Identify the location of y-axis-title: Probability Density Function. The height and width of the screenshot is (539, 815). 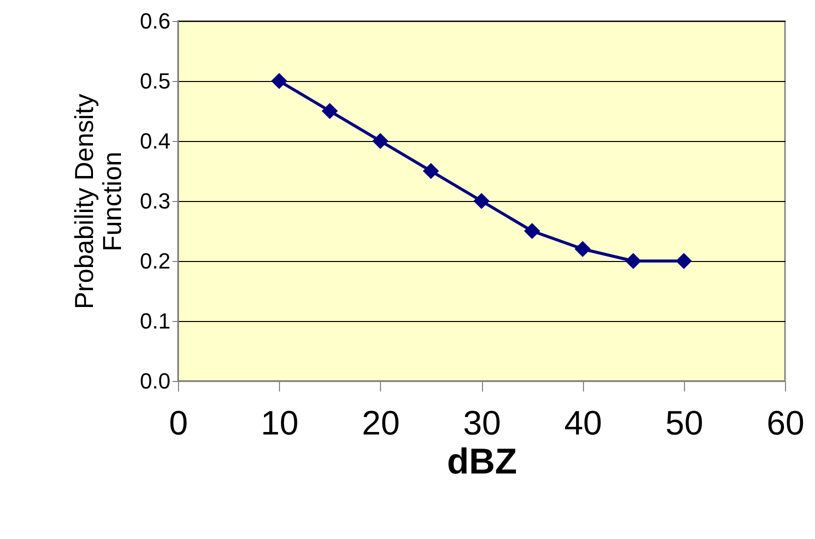
(97, 202).